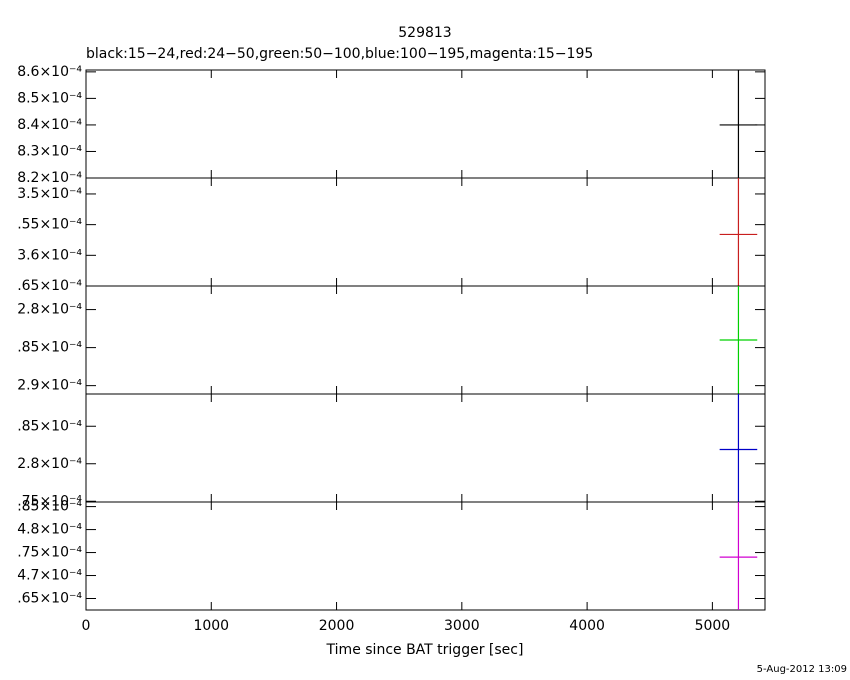 The height and width of the screenshot is (680, 850). I want to click on x-tick-label: 1000, so click(211, 626).